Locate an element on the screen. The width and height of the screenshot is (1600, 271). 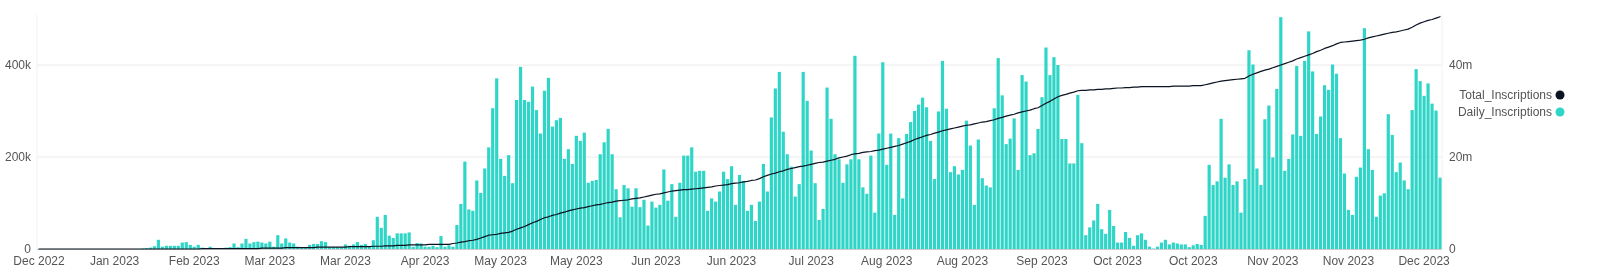
x-tick-label: Dec 2023 is located at coordinates (1424, 261).